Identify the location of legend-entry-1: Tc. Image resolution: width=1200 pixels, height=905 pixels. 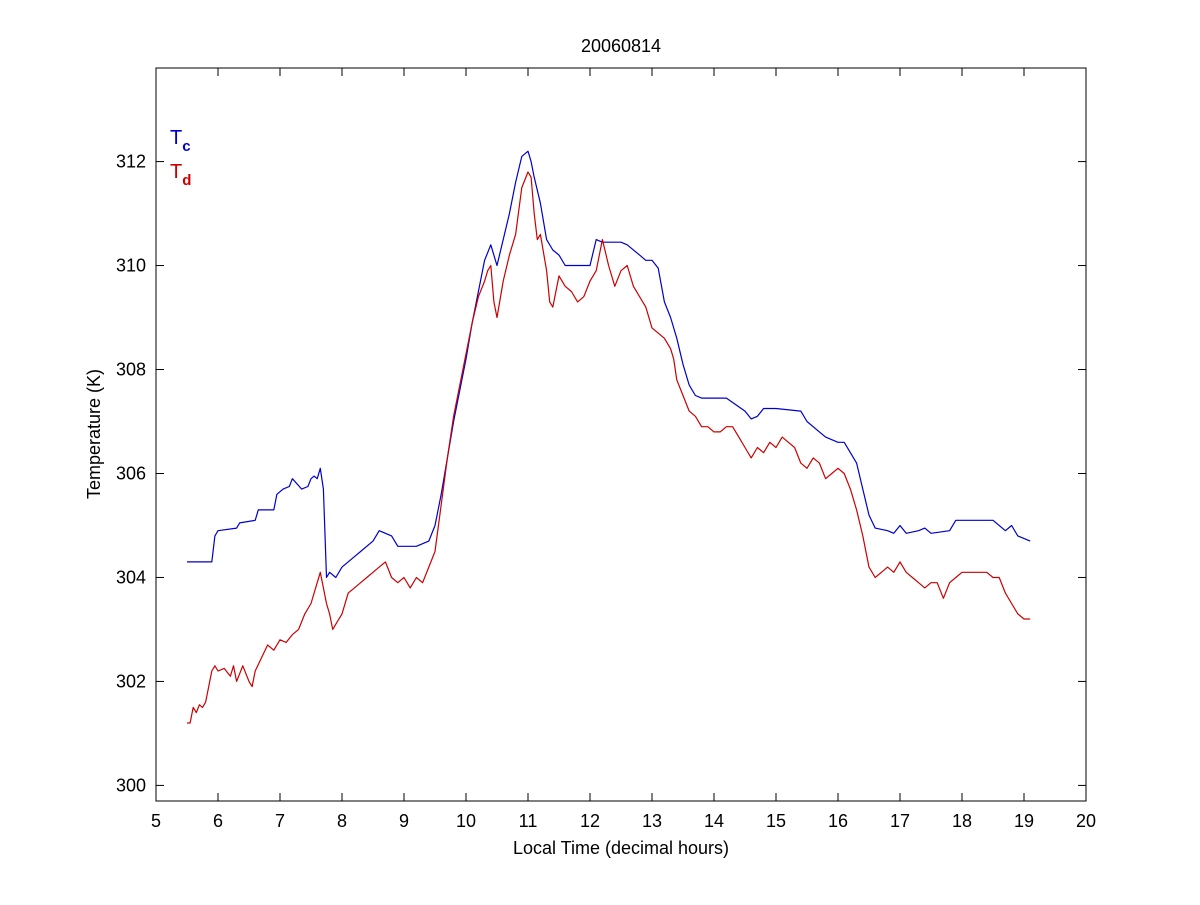
(180, 141).